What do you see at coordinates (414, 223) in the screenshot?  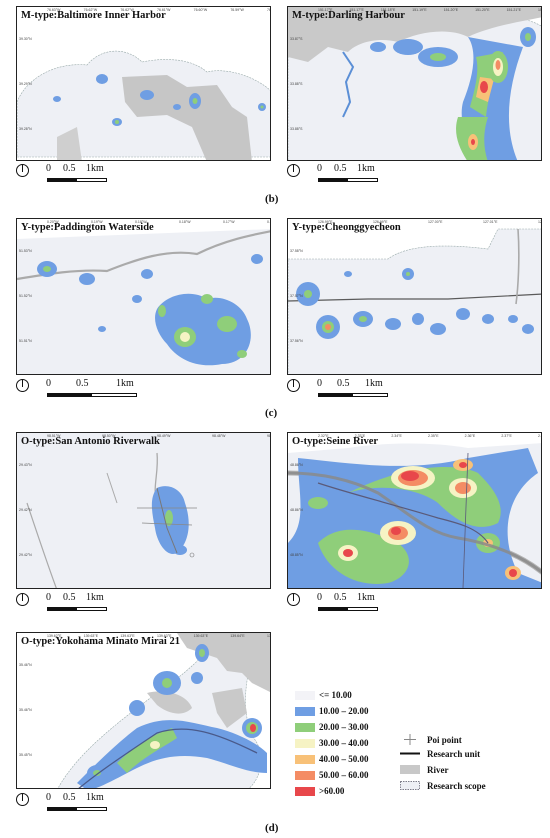 I see `lon-ticks: 126.99°E 126.99°E 127.00°E 127.01°E 127.02°E` at bounding box center [414, 223].